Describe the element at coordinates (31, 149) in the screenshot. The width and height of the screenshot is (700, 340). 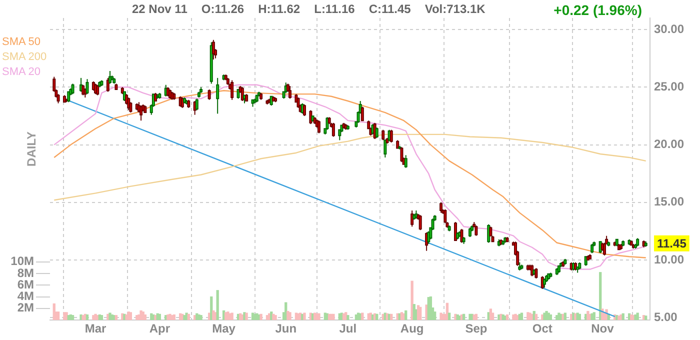
I see `y2-axis-title: DAILY` at that location.